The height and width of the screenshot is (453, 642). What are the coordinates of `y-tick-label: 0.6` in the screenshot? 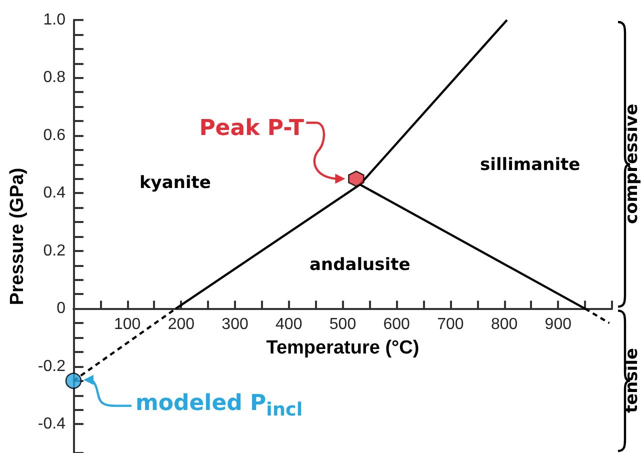 It's located at (54, 135).